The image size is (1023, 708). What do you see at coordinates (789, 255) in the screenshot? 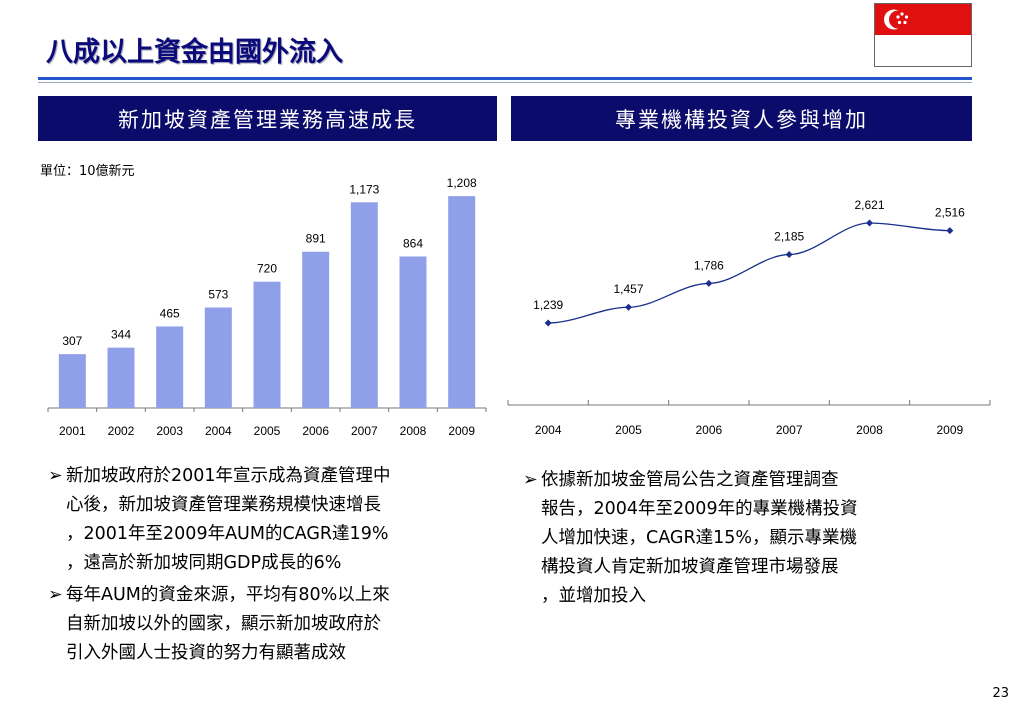
I see `line-point-2007` at bounding box center [789, 255].